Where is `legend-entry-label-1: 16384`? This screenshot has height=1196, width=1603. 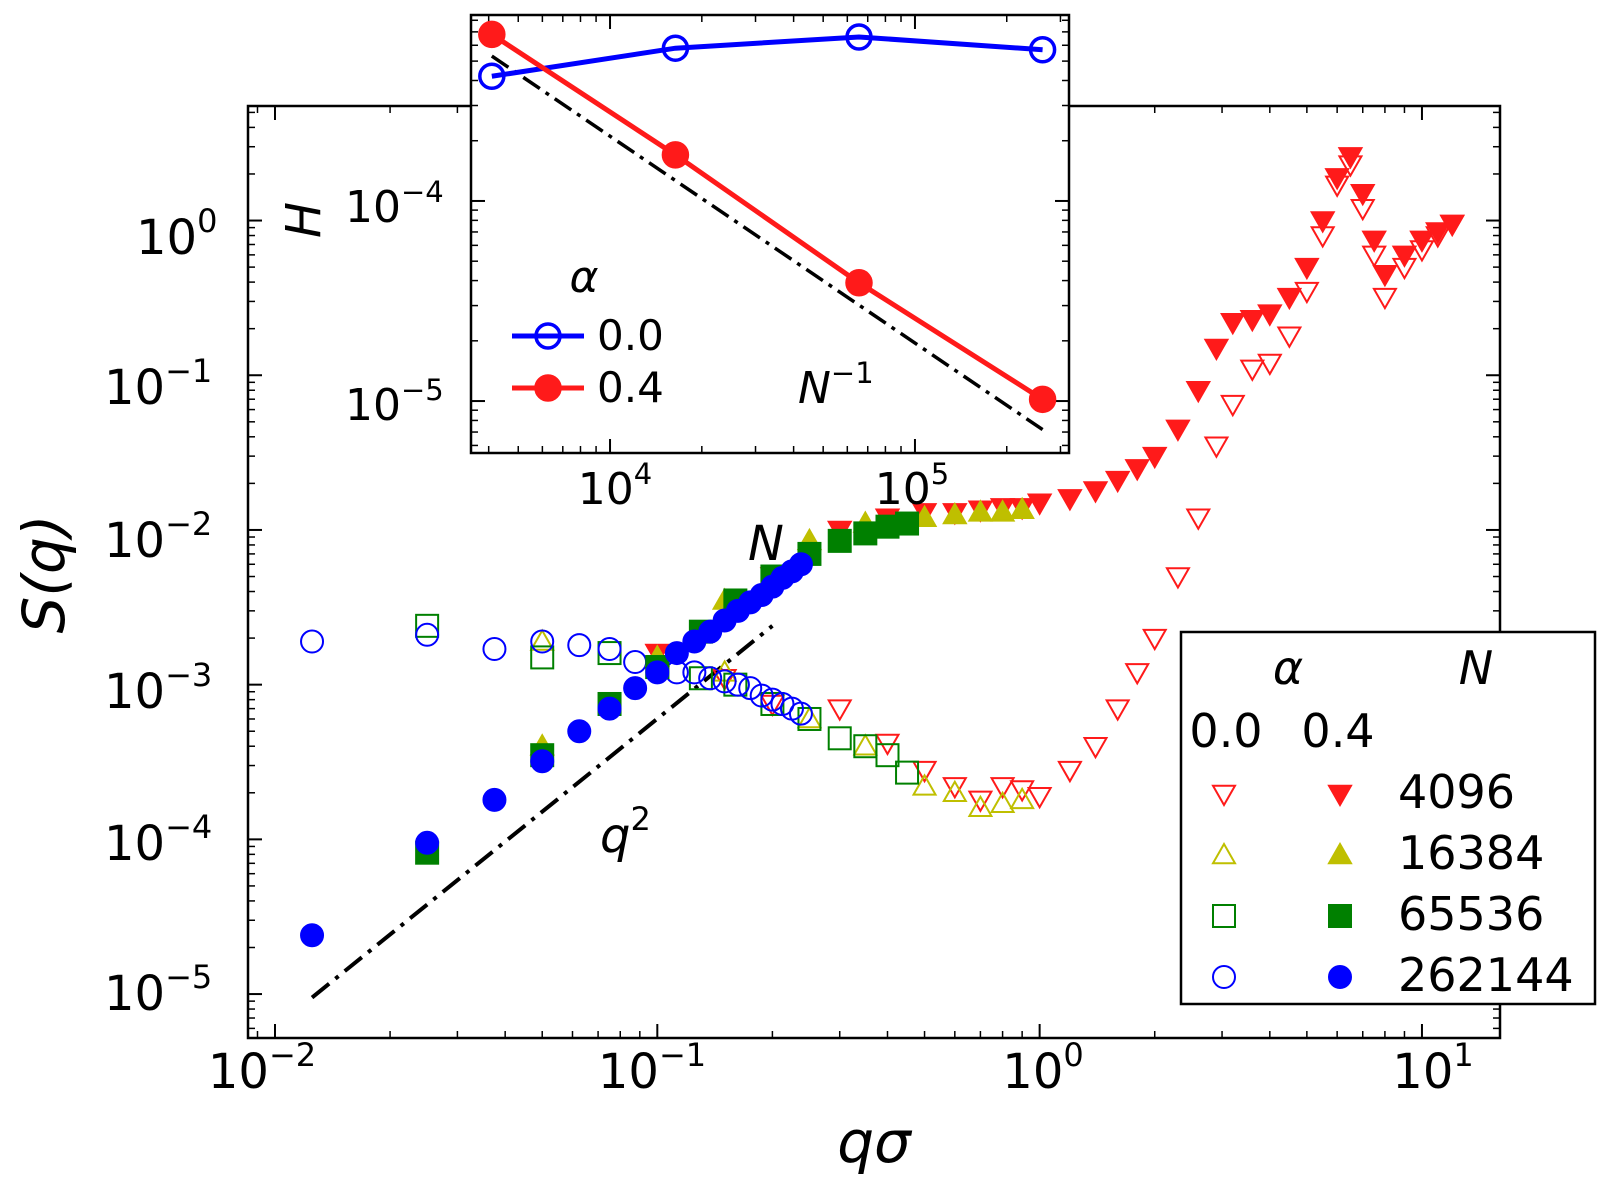
legend-entry-label-1: 16384 is located at coordinates (1471, 853).